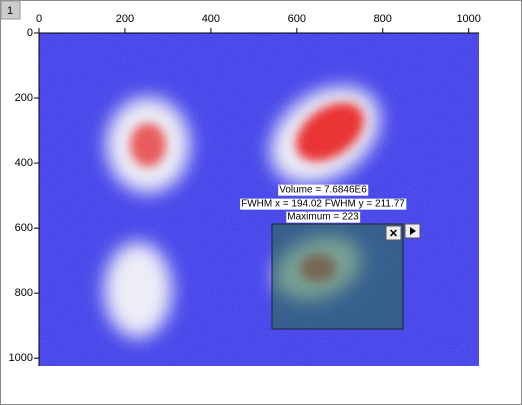  What do you see at coordinates (24, 293) in the screenshot?
I see `y-tick-label: 800` at bounding box center [24, 293].